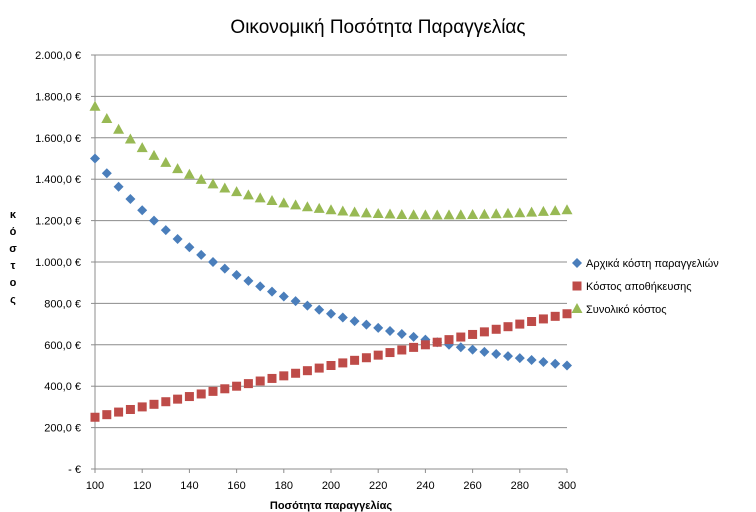  I want to click on y-tick-label: 1.800,0 €, so click(58, 97).